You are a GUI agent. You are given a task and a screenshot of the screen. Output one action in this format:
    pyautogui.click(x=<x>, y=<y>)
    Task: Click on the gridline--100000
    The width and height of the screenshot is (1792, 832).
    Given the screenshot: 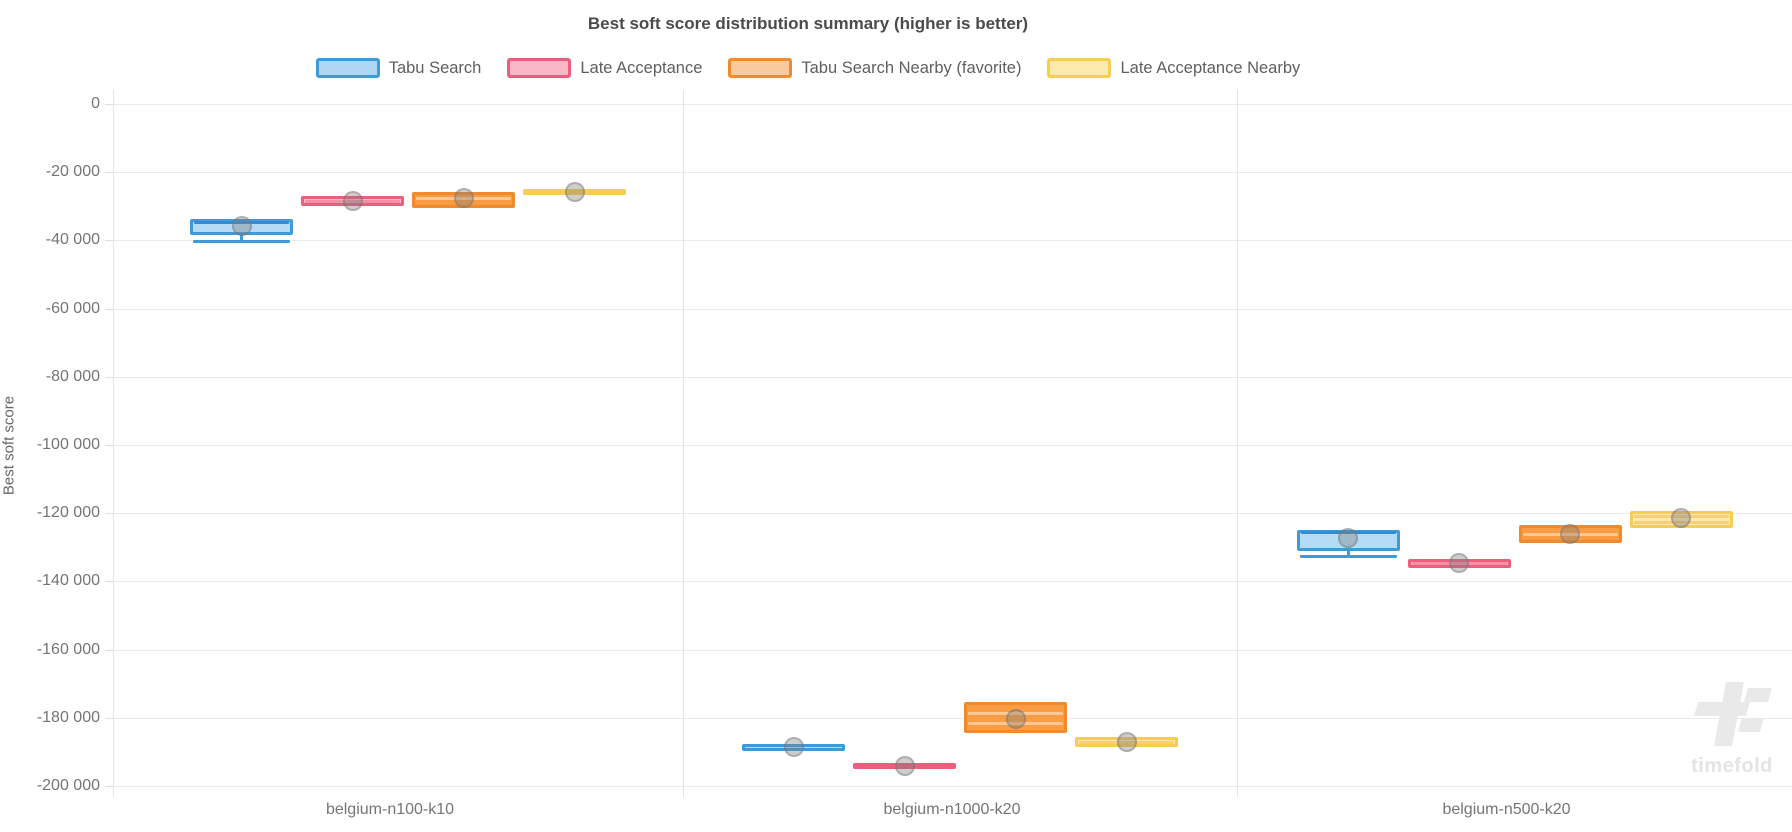 What is the action you would take?
    pyautogui.click(x=952, y=445)
    